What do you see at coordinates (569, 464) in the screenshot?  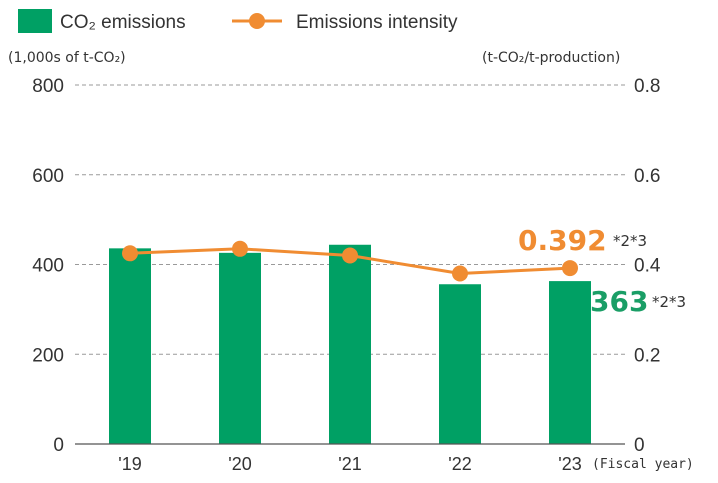 I see `x-tick-label: '23` at bounding box center [569, 464].